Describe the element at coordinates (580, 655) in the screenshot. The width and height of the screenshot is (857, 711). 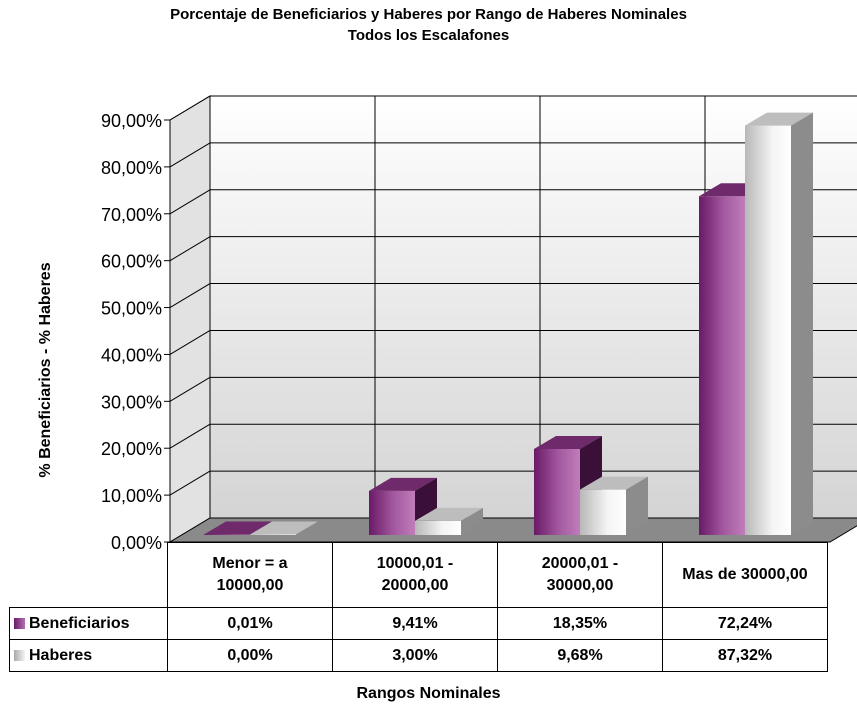
I see `table-cell: 9,68%` at that location.